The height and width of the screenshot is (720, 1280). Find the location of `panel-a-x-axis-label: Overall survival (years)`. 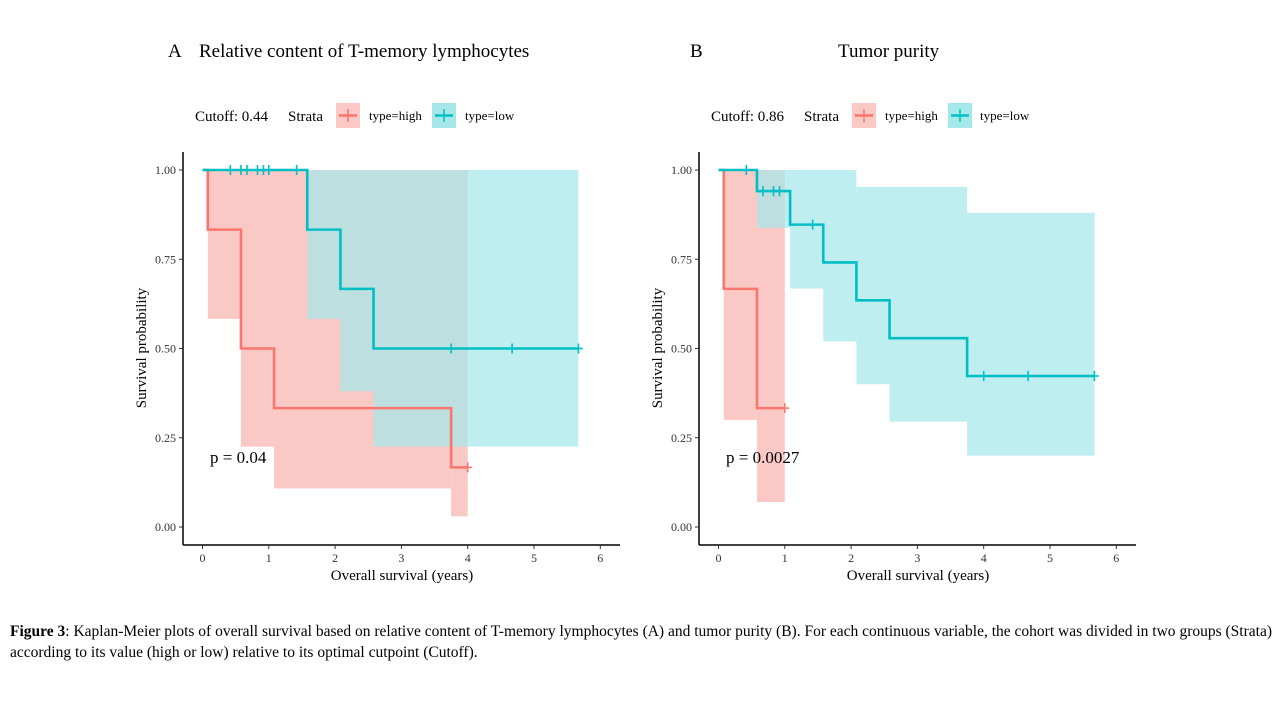

panel-a-x-axis-label: Overall survival (years) is located at coordinates (402, 576).